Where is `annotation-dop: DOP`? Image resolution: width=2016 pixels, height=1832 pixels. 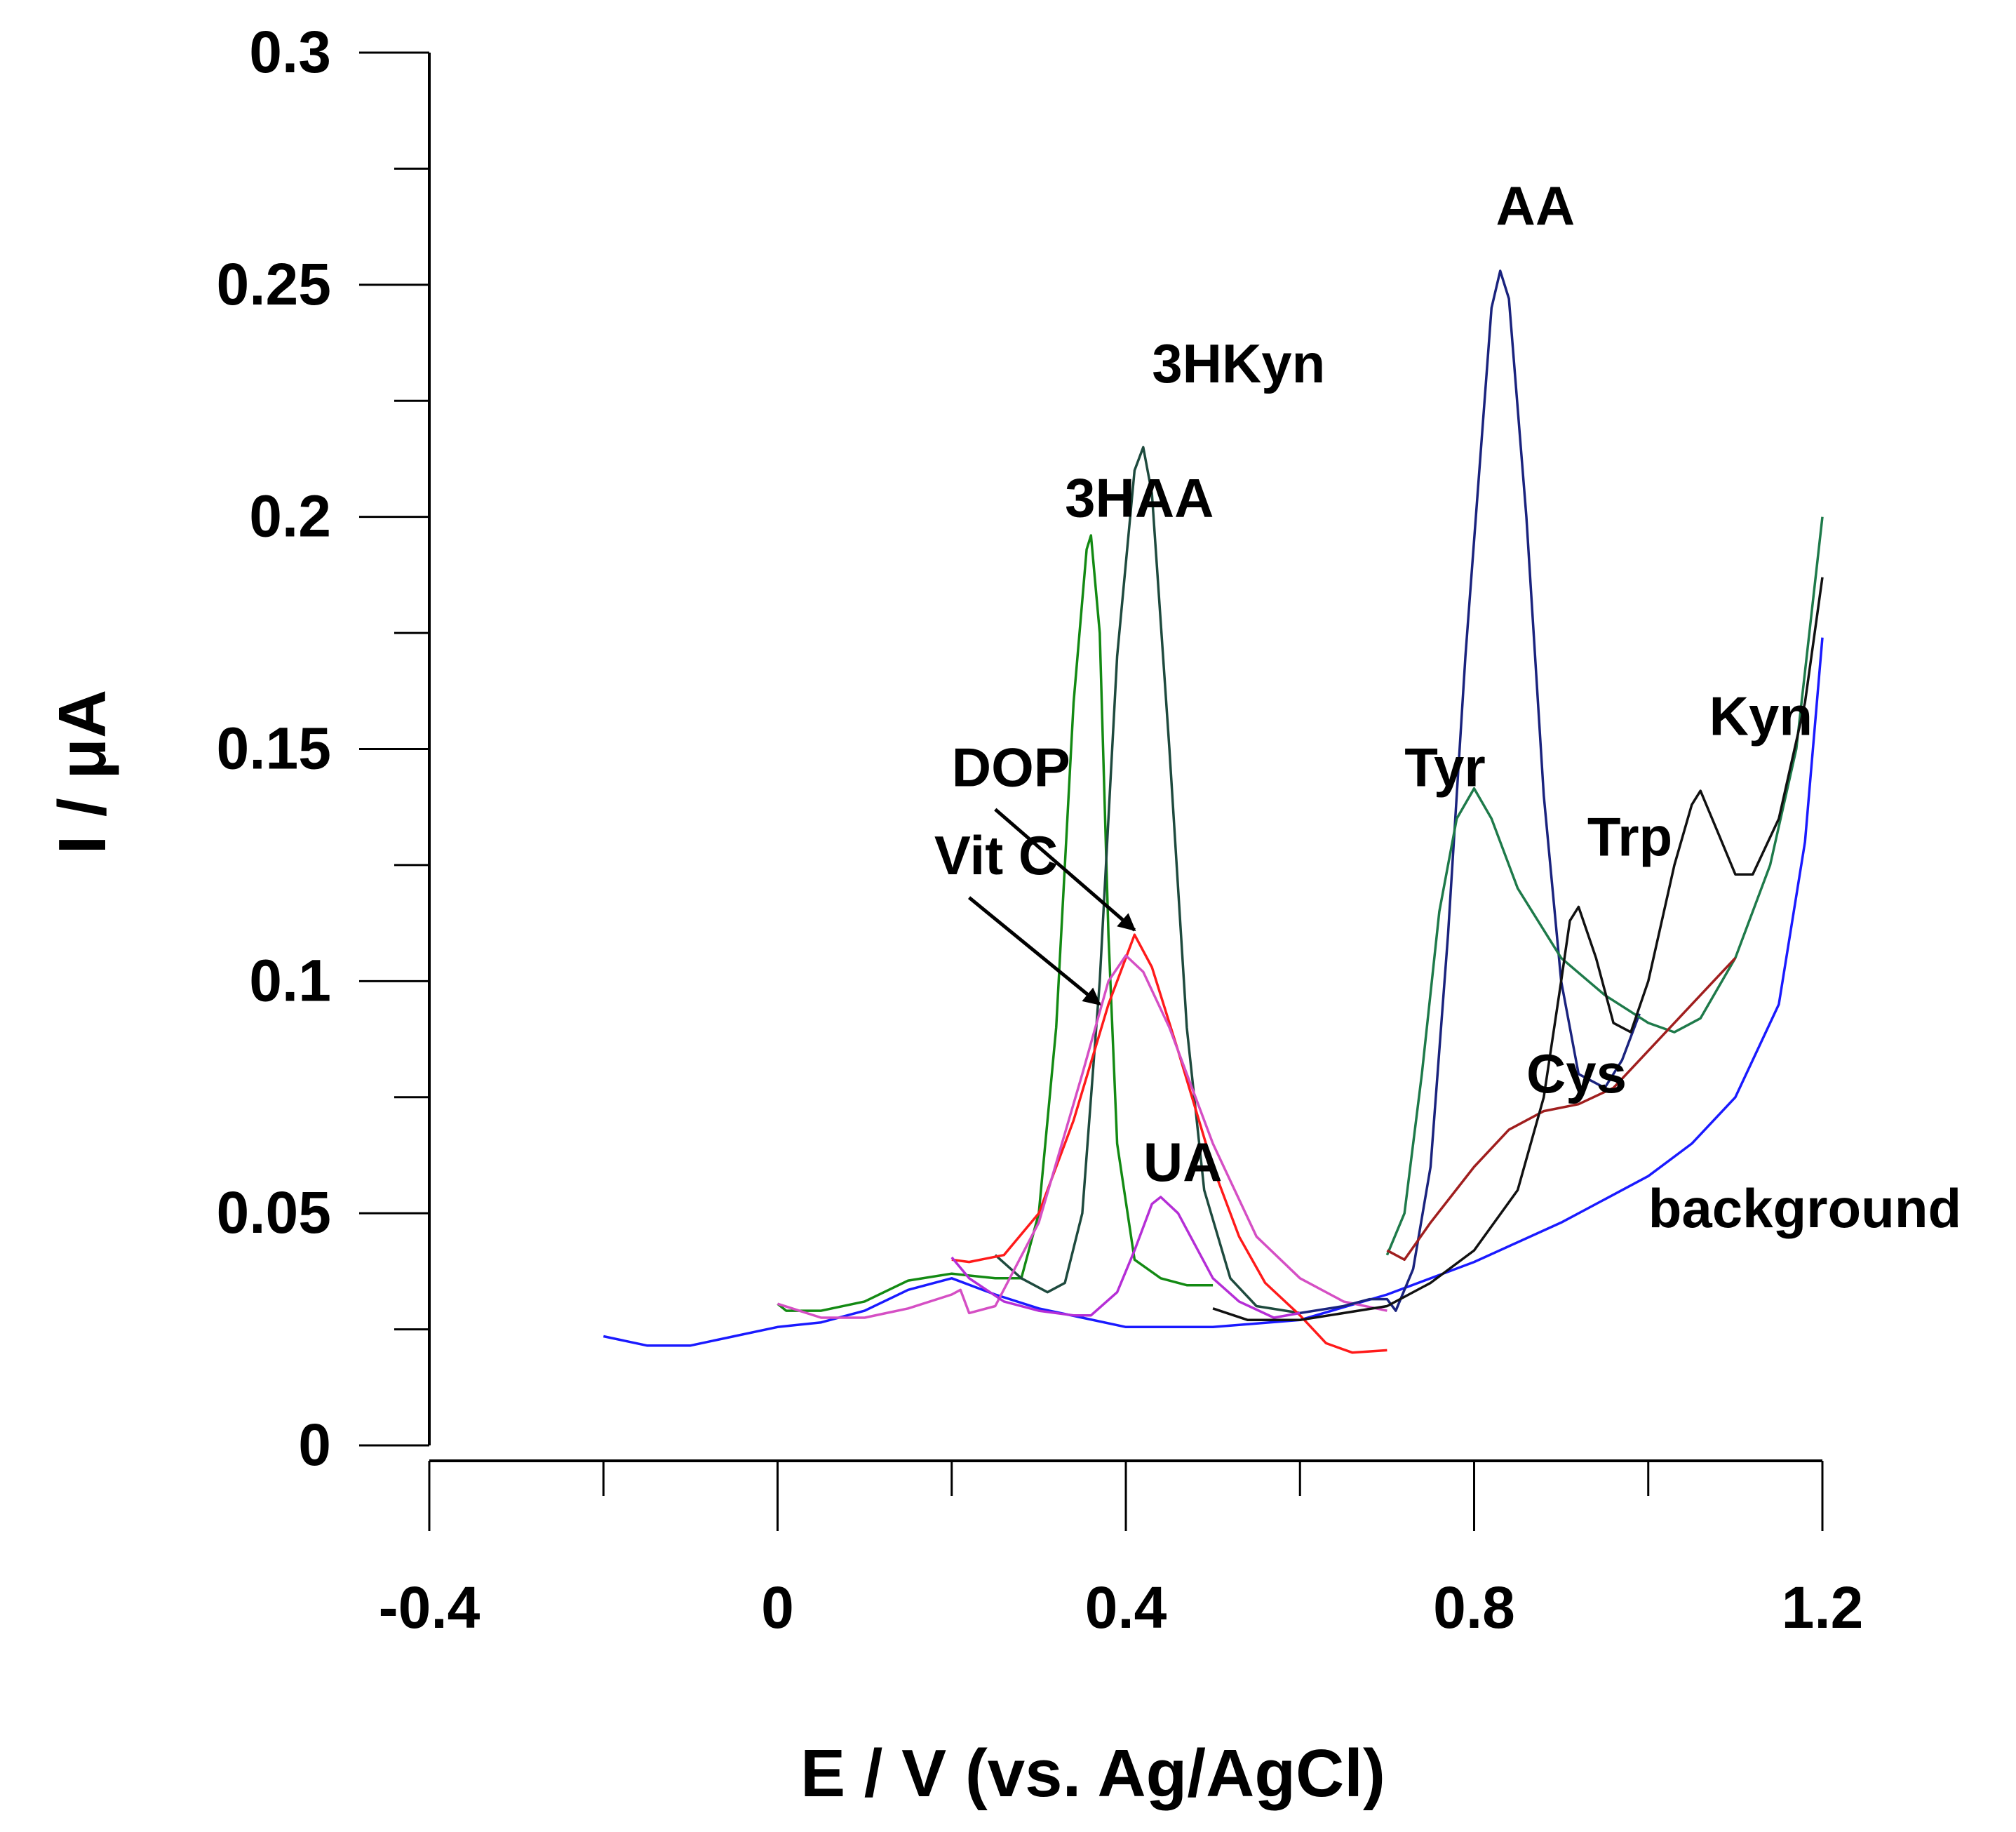 annotation-dop: DOP is located at coordinates (1011, 767).